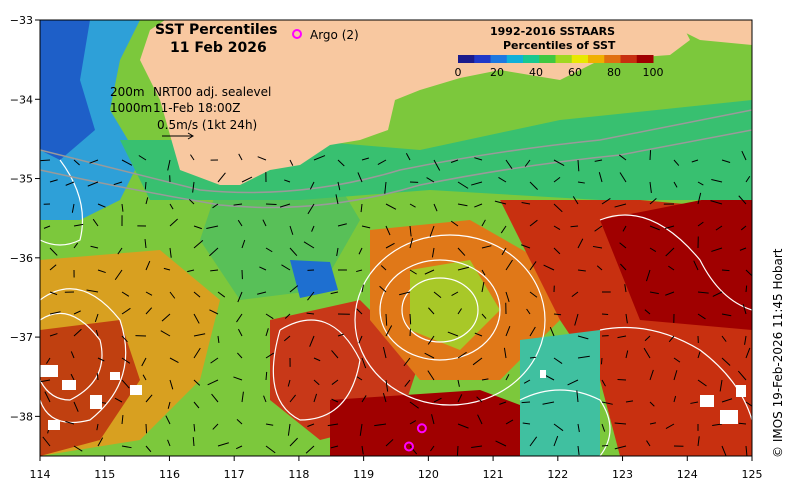 Image resolution: width=791 pixels, height=492 pixels. I want to click on x-tick-label: 114, so click(40, 474).